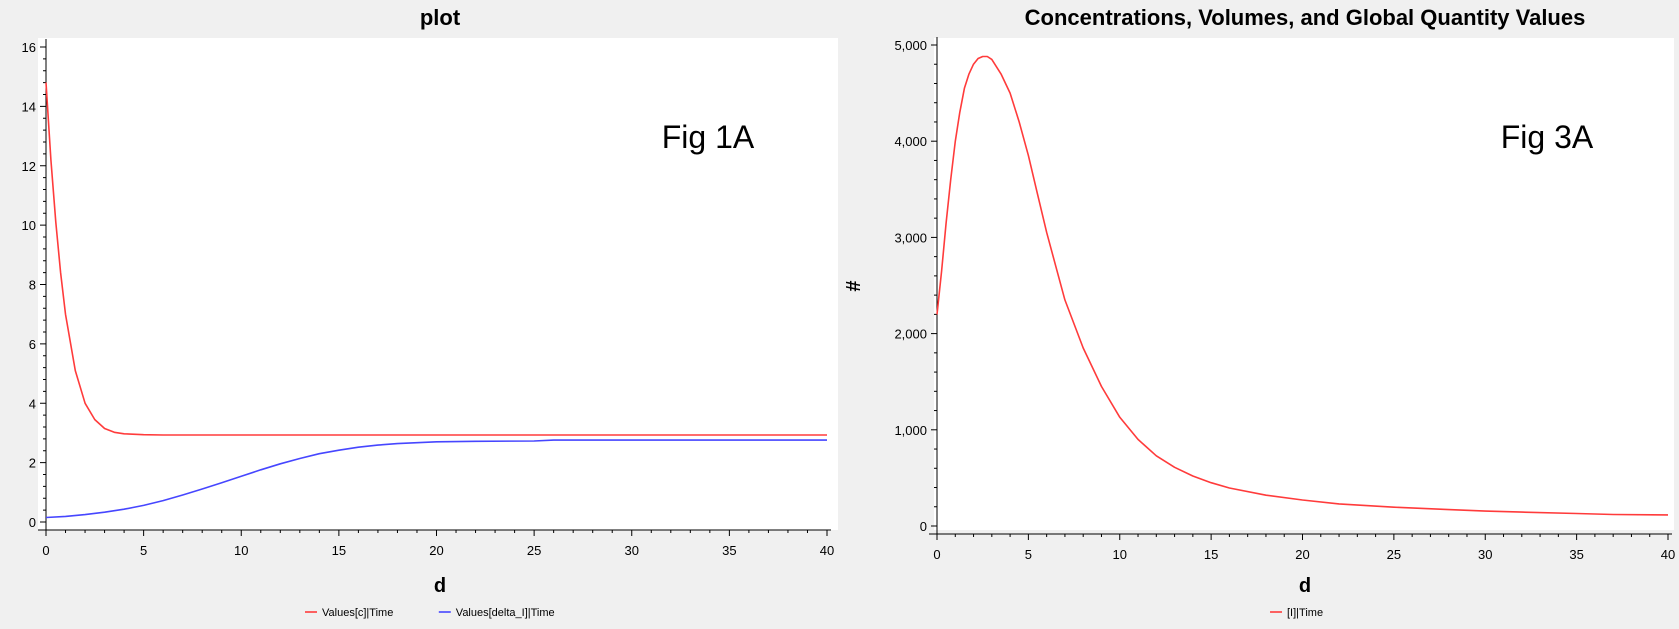 This screenshot has height=629, width=1679. I want to click on y-tick-label: 2,000, so click(910, 334).